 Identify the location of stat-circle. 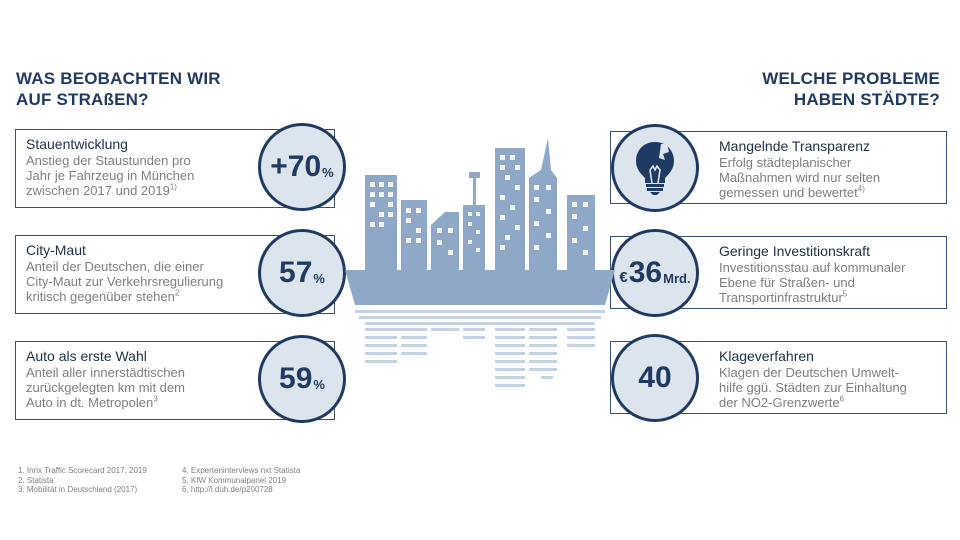
(655, 168).